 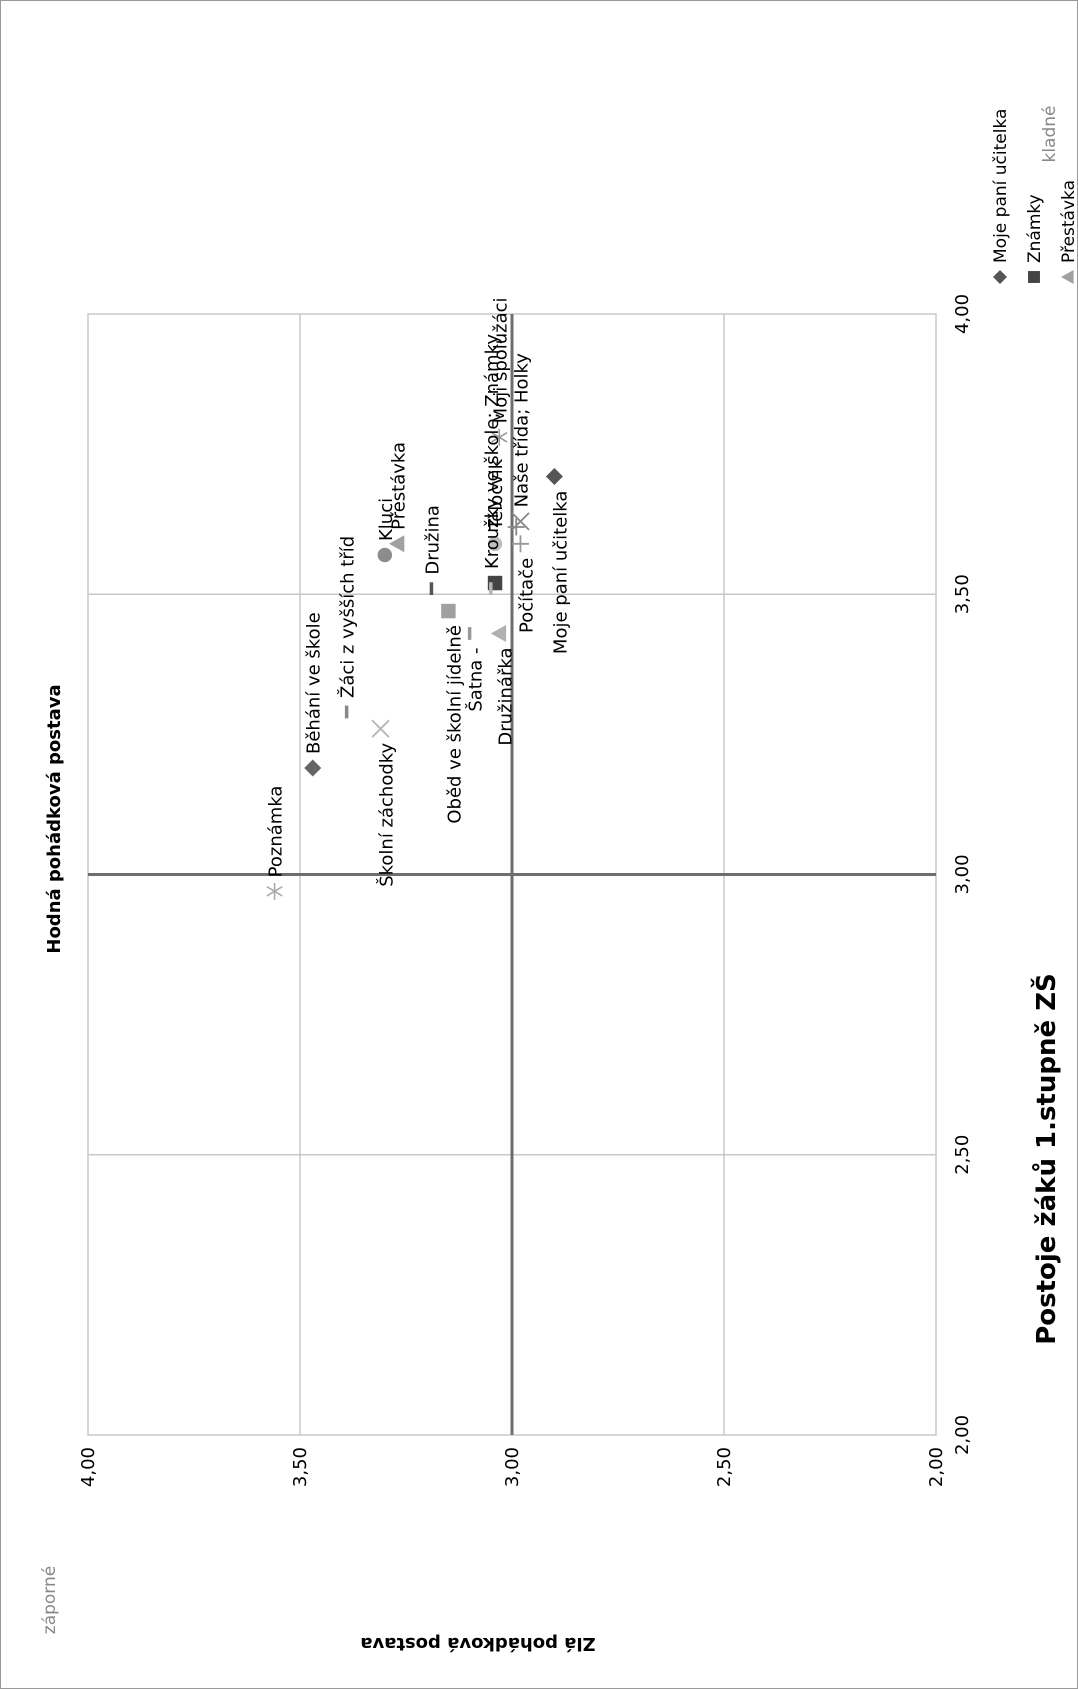 What do you see at coordinates (505, 696) in the screenshot?
I see `point-label: Družinářka` at bounding box center [505, 696].